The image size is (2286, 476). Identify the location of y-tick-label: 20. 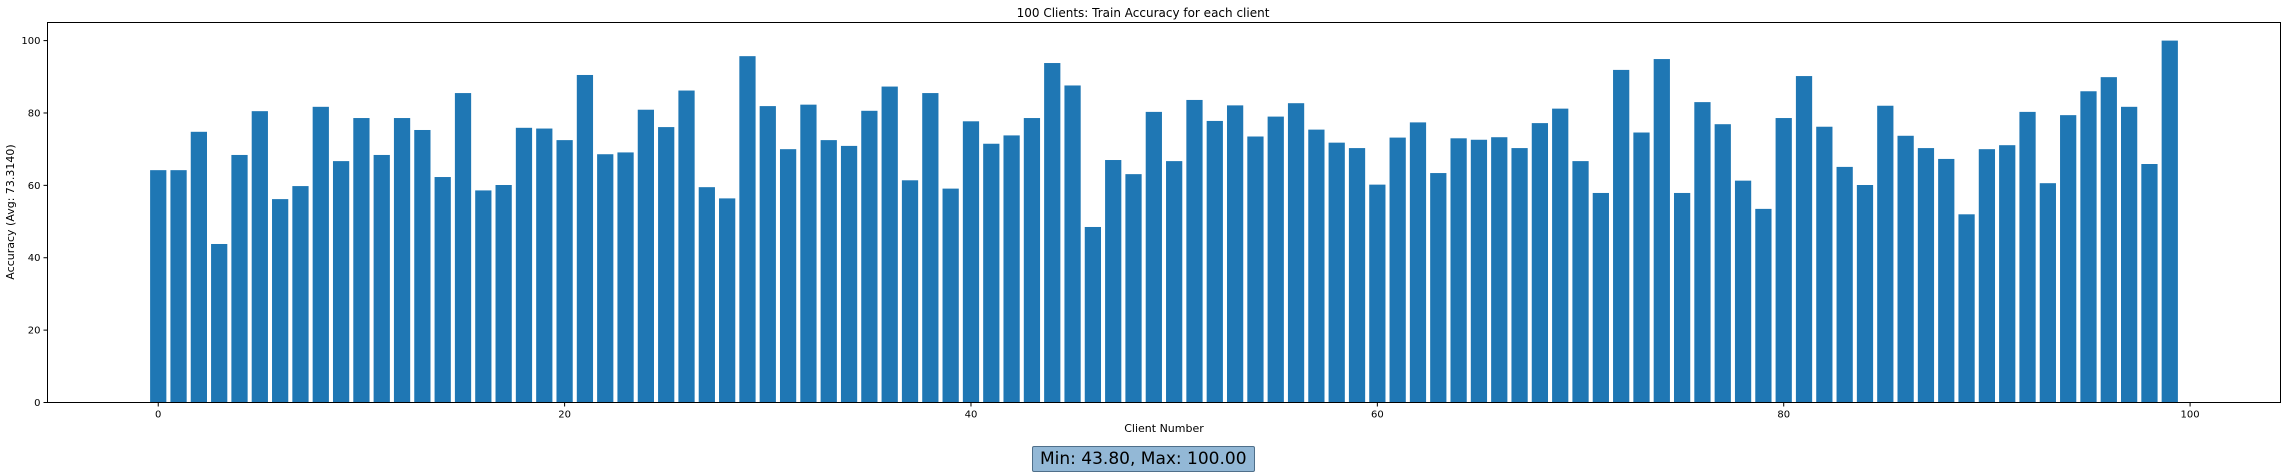
(34, 331).